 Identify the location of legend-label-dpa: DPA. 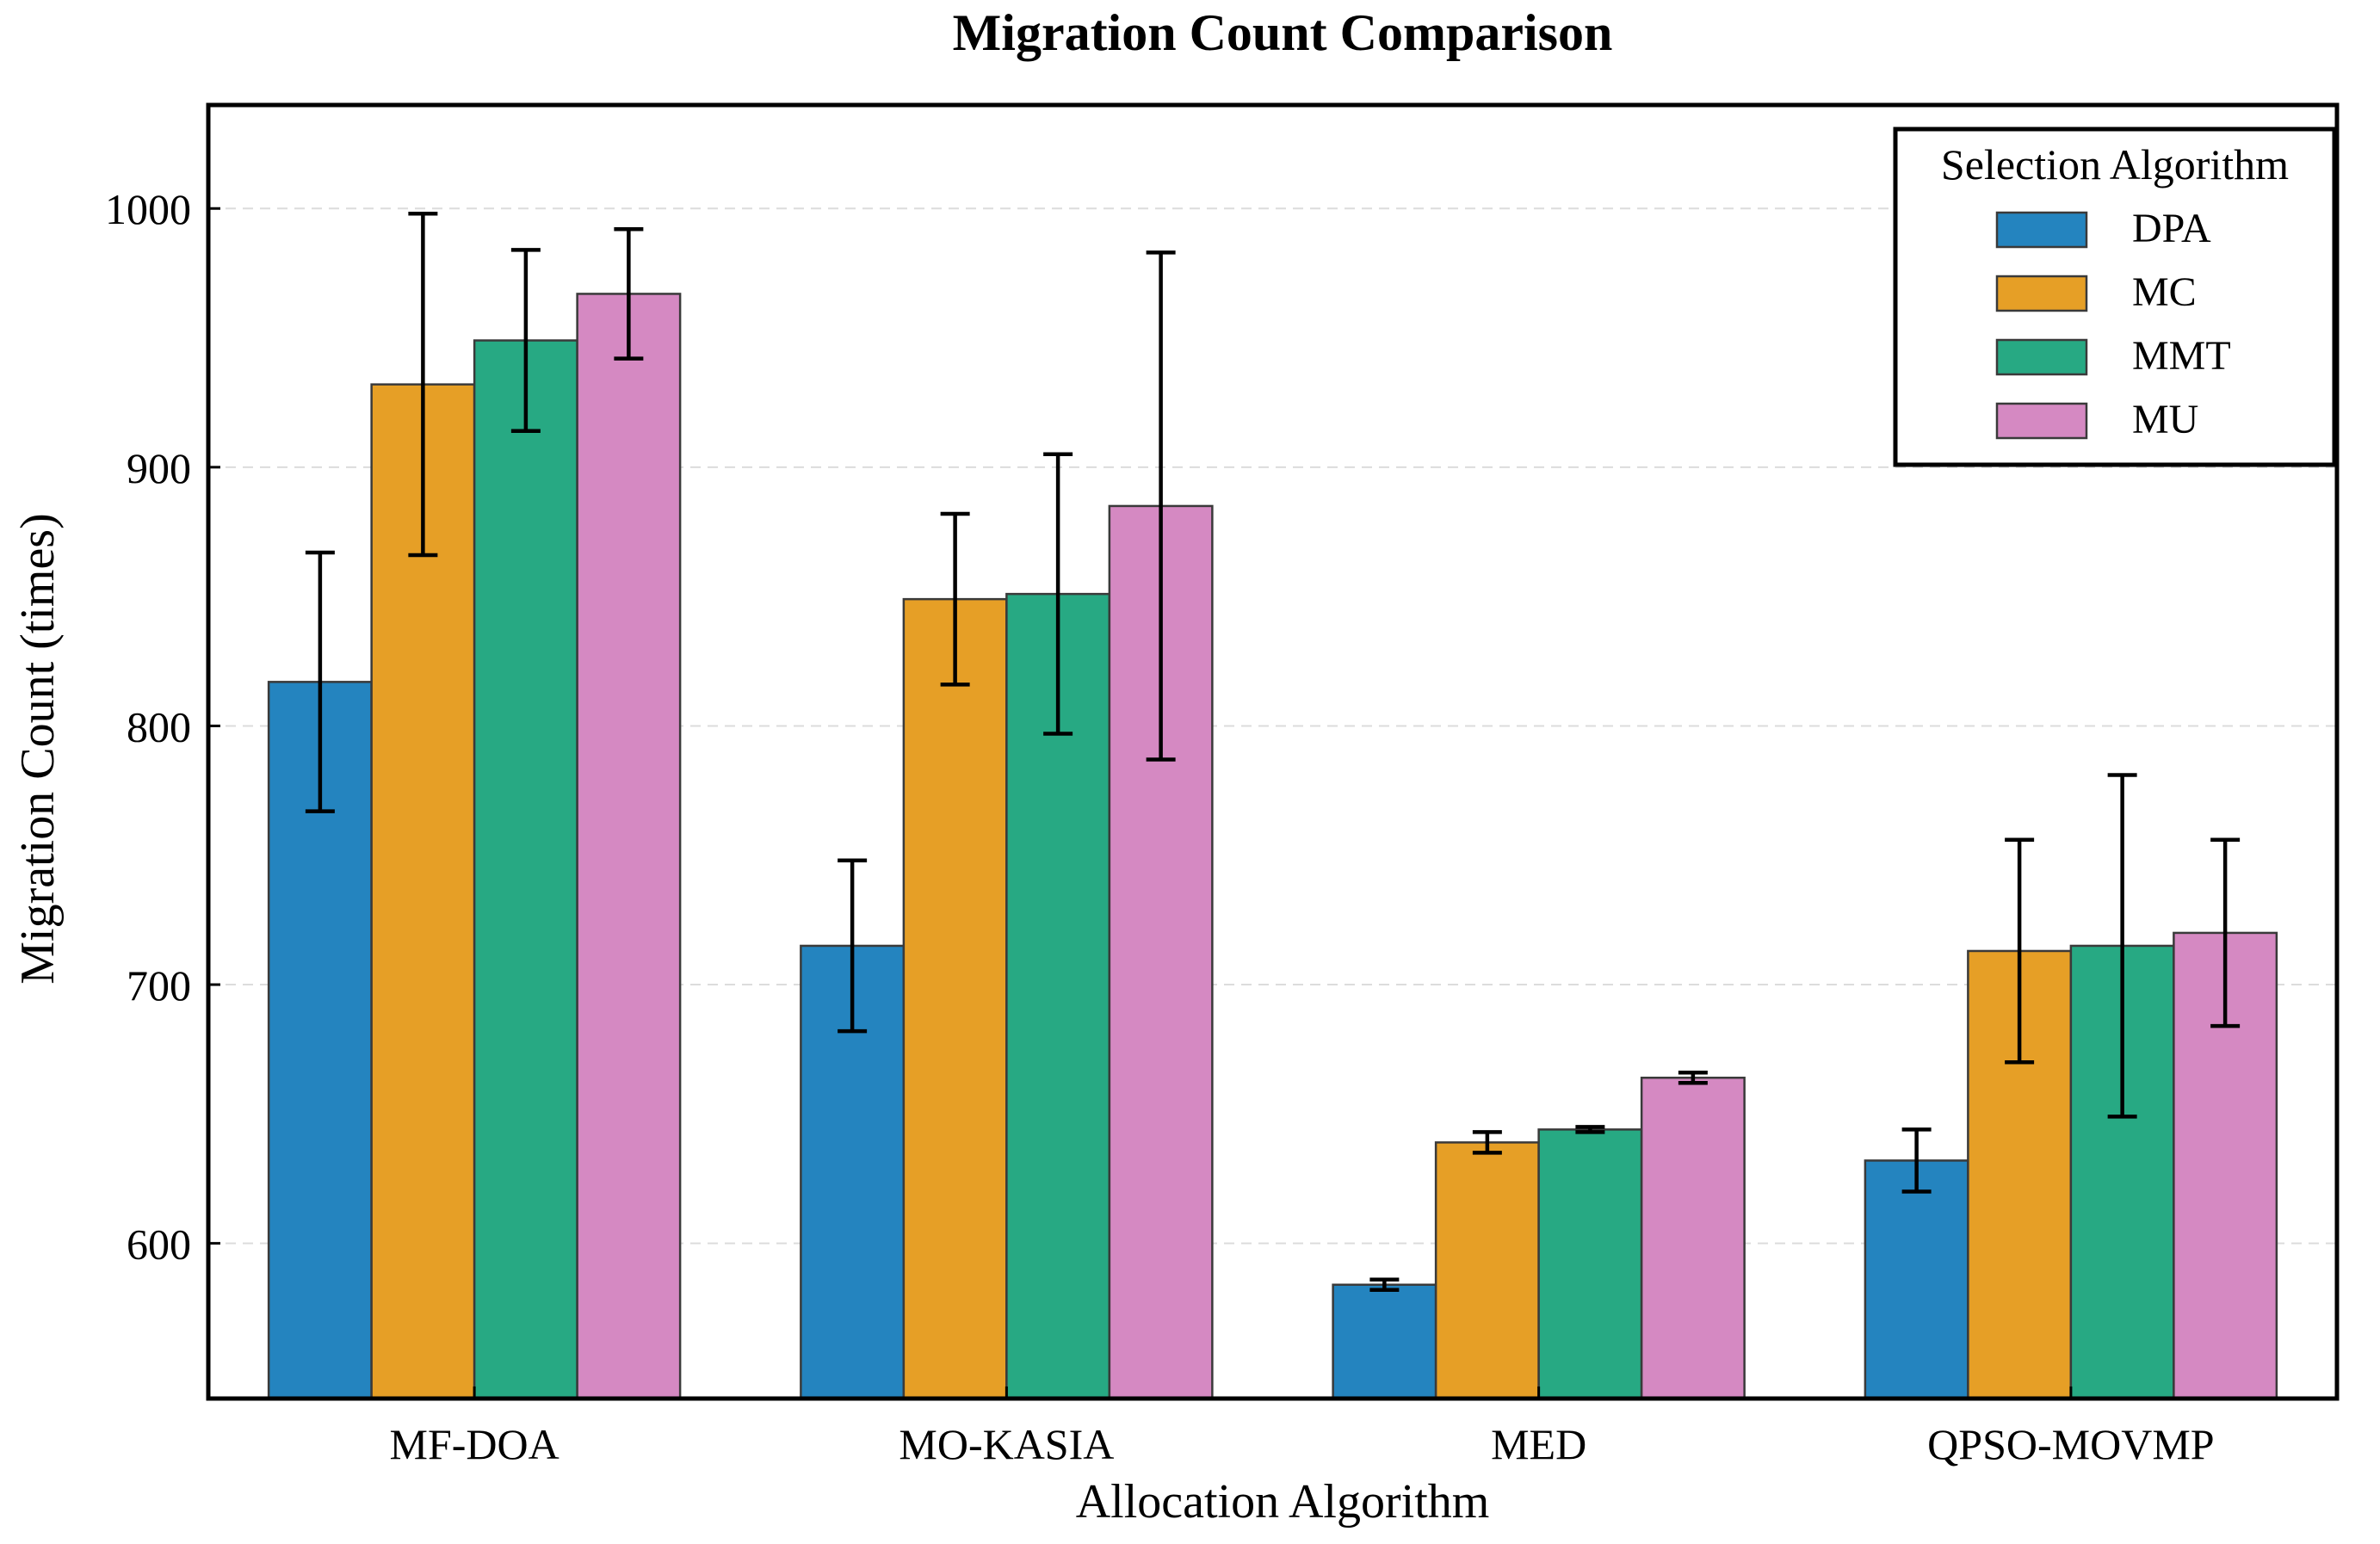
(2172, 228).